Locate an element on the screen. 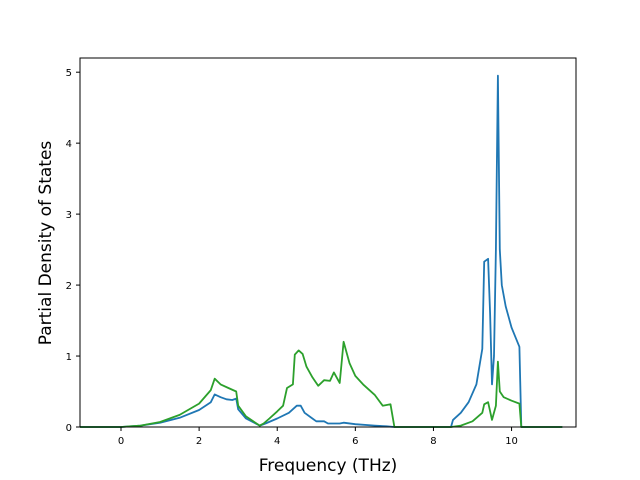 This screenshot has width=640, height=480. x-tick-label: 0 is located at coordinates (121, 441).